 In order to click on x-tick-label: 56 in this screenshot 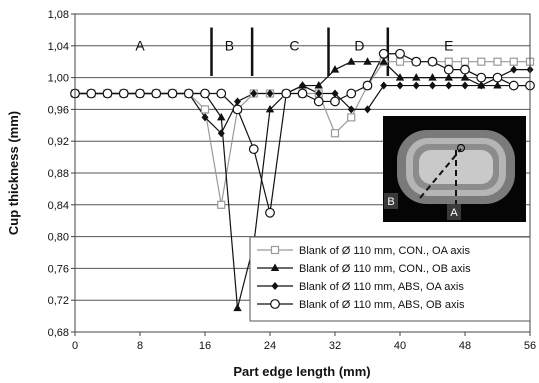, I will do `click(530, 346)`.